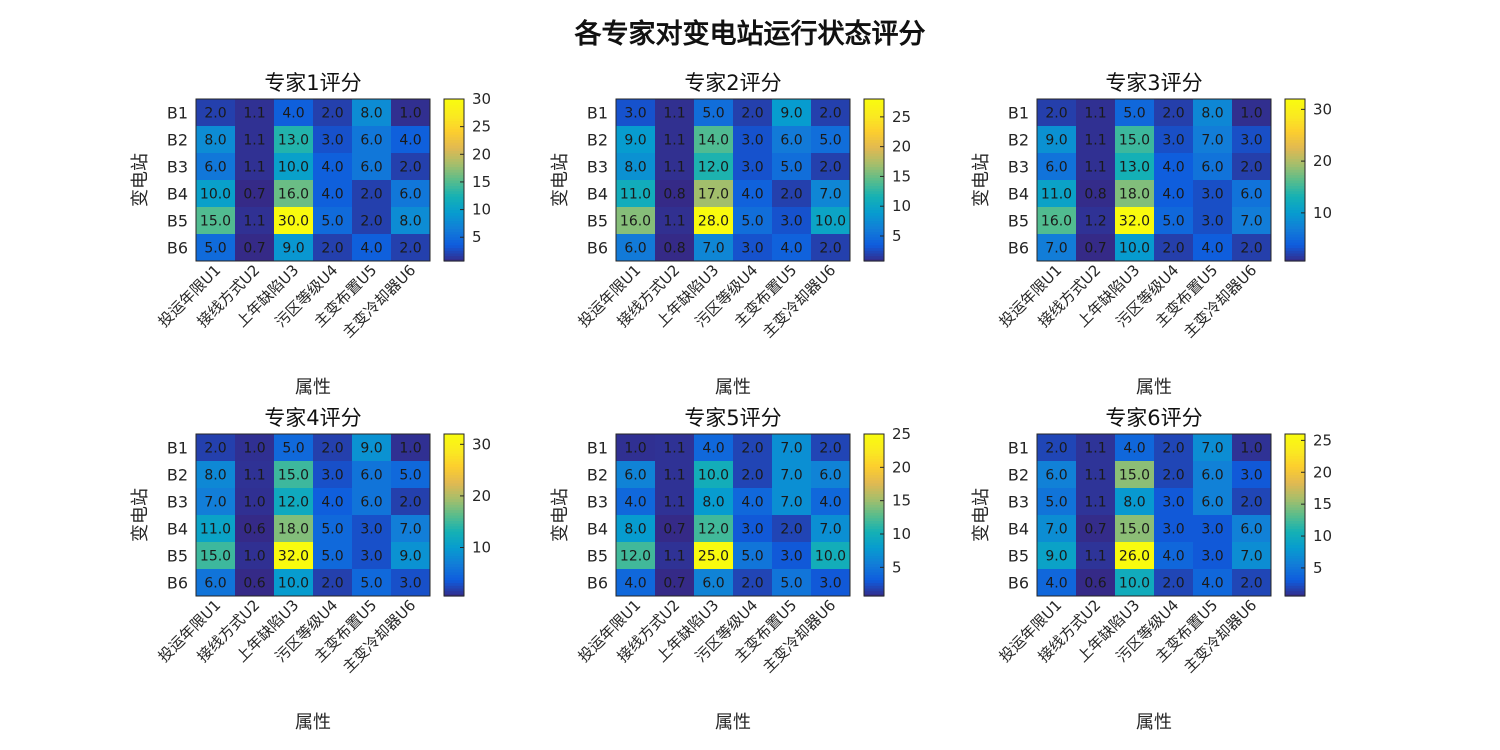 The width and height of the screenshot is (1500, 750). What do you see at coordinates (713, 503) in the screenshot?
I see `chart-5-value-label: 8.0` at bounding box center [713, 503].